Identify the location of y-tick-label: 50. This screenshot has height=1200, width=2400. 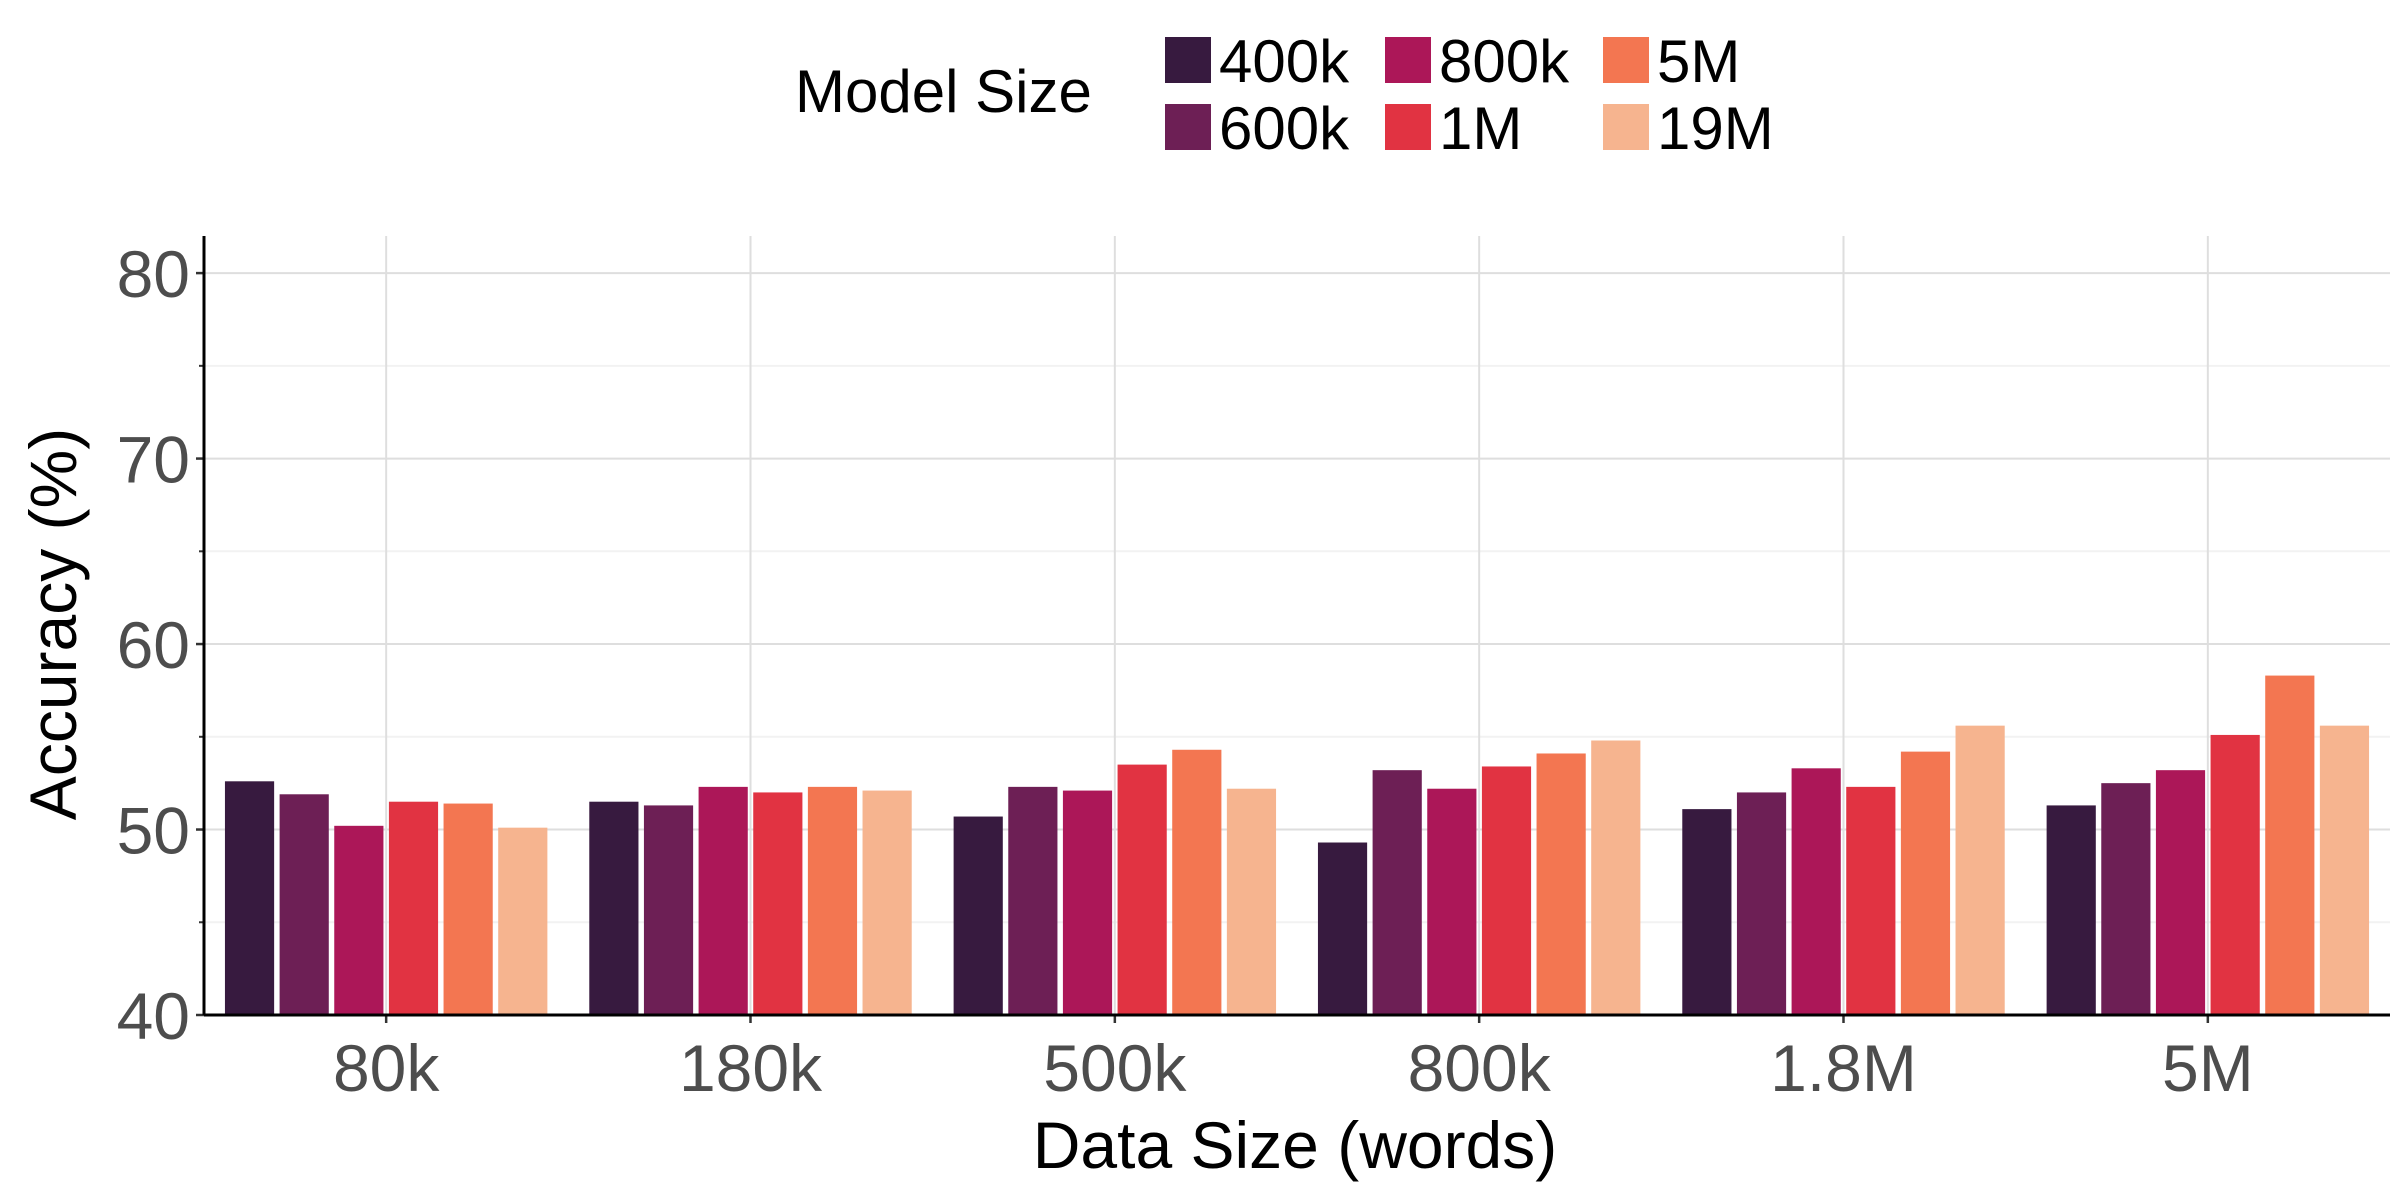
(153, 831).